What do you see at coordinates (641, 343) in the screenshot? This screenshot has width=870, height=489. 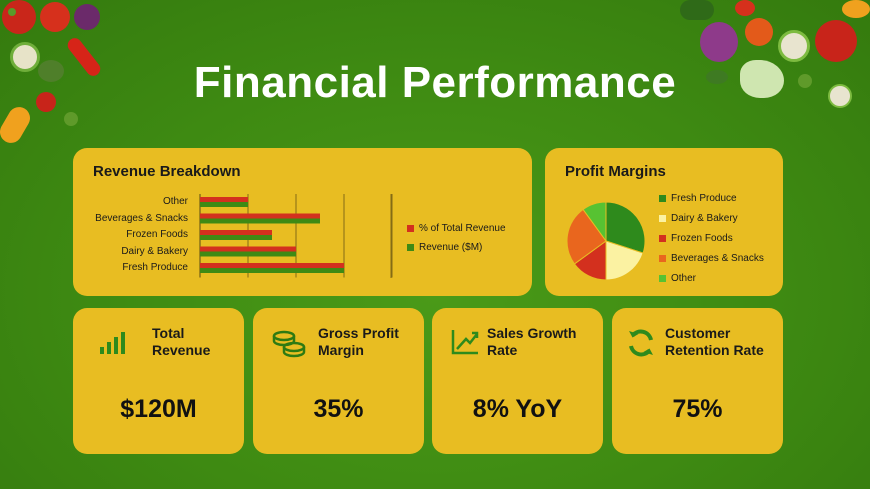 I see `refresh-icon` at bounding box center [641, 343].